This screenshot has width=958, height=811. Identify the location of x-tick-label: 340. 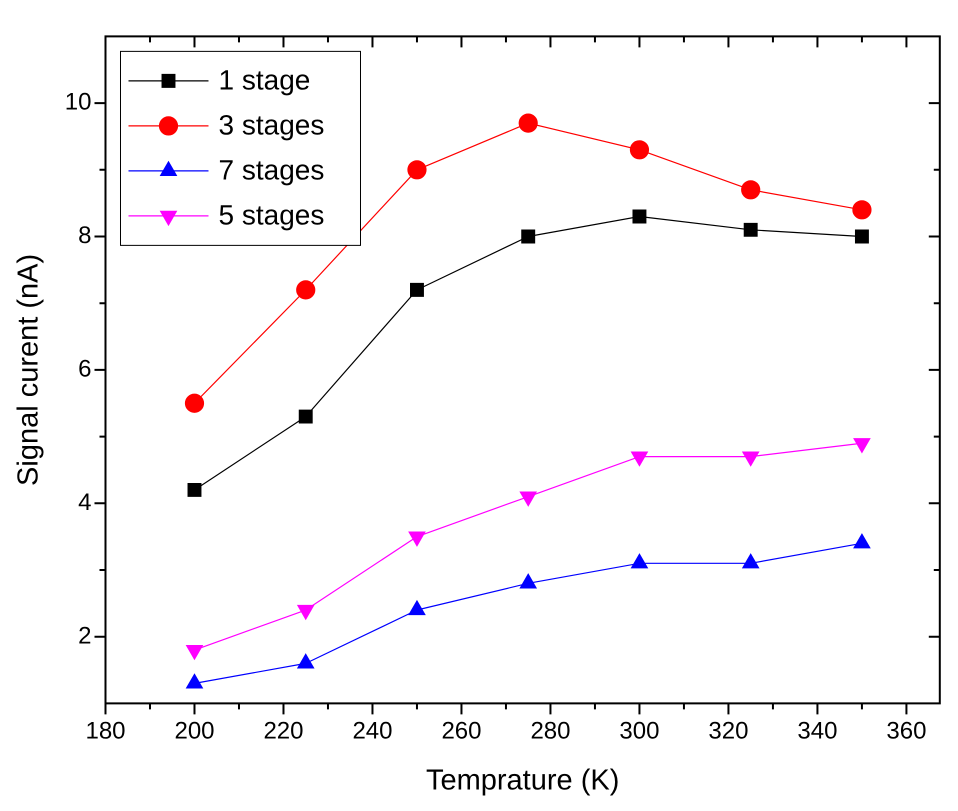
(817, 730).